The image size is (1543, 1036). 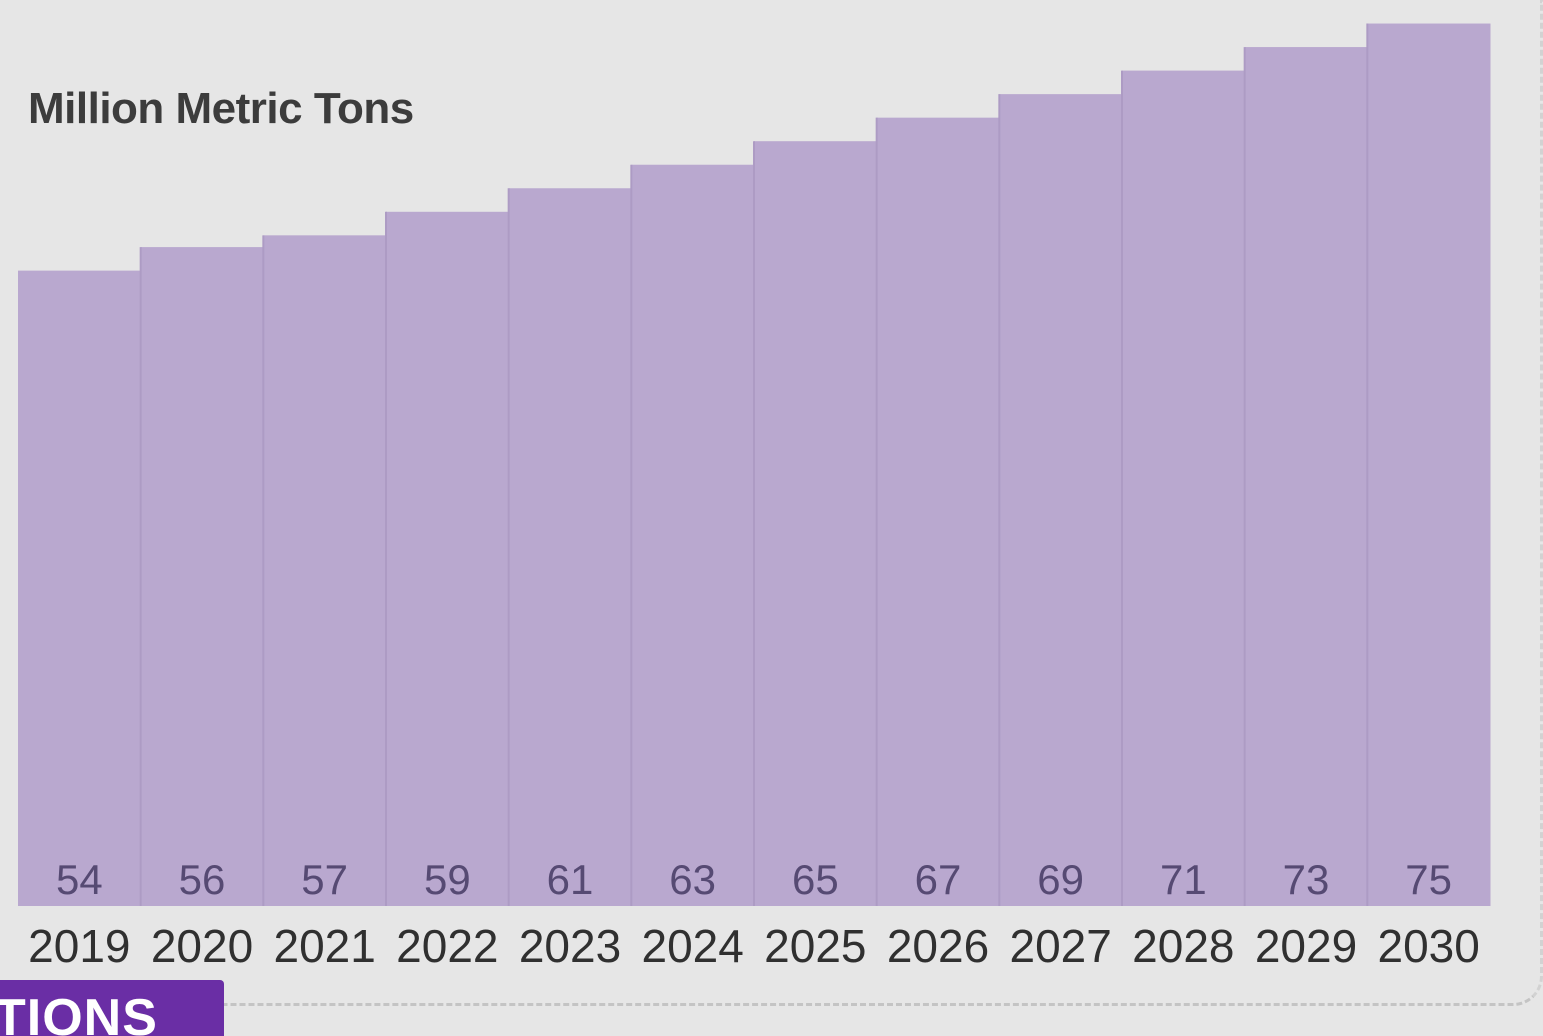 I want to click on bar-2027, so click(x=1061, y=500).